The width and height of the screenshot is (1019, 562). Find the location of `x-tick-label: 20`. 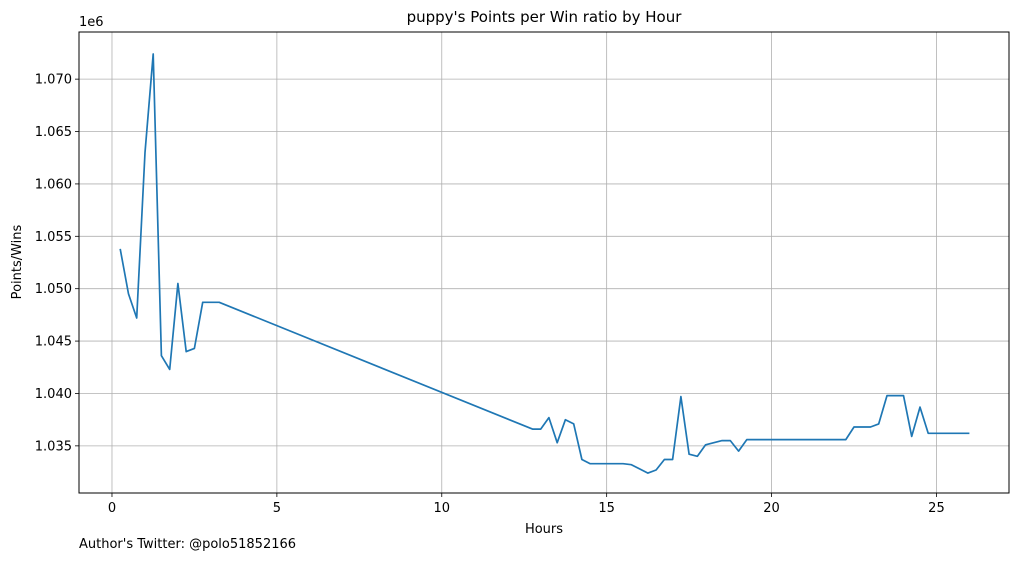

x-tick-label: 20 is located at coordinates (771, 508).